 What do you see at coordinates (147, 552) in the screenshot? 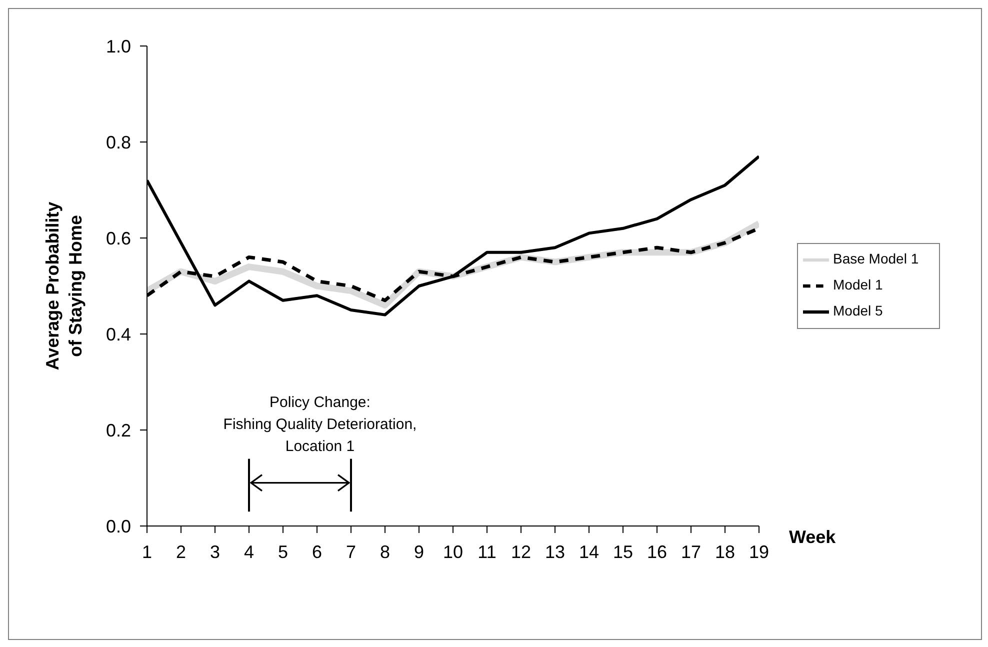
I see `x-tick-label: 1` at bounding box center [147, 552].